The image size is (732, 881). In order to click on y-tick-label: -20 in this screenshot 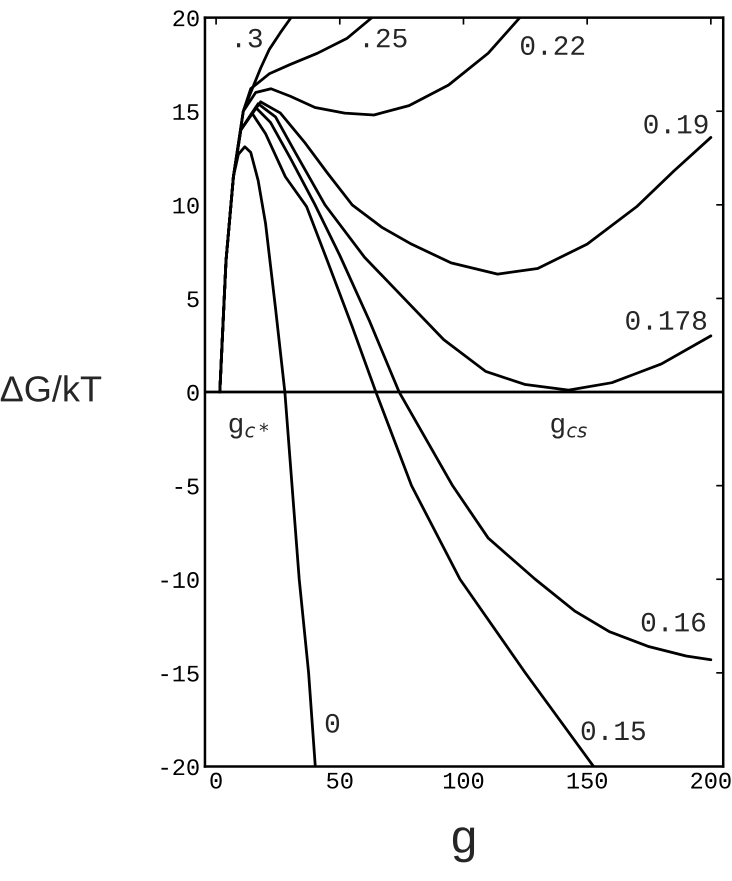, I will do `click(180, 767)`.